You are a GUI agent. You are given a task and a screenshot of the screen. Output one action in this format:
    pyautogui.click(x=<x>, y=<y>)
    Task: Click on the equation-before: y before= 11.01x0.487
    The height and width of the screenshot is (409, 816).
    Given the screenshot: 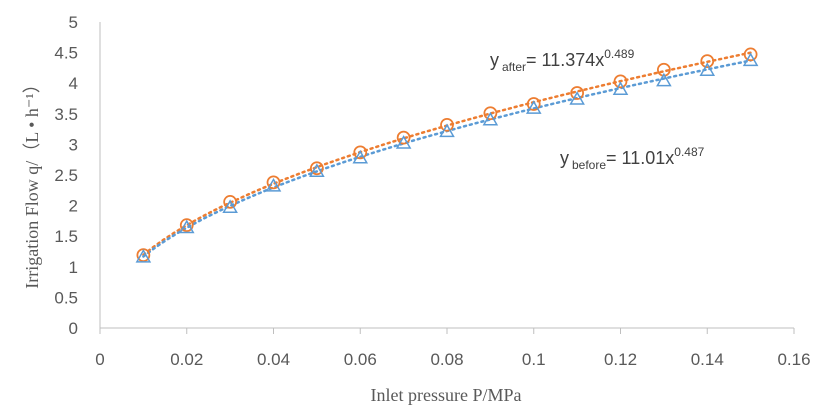 What is the action you would take?
    pyautogui.click(x=632, y=158)
    